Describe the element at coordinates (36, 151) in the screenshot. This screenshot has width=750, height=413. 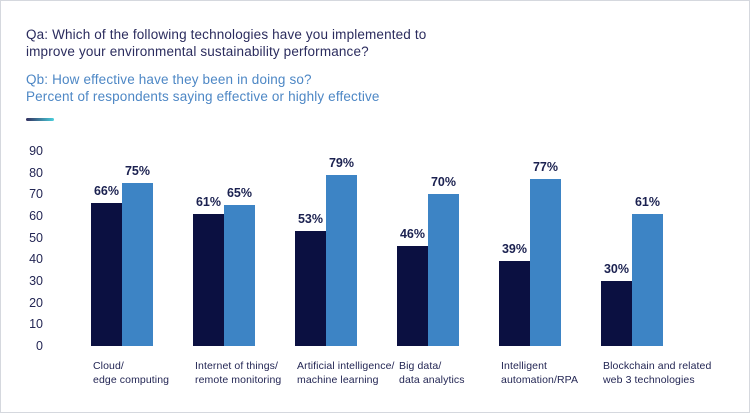
I see `y-axis-tick-label: 90` at that location.